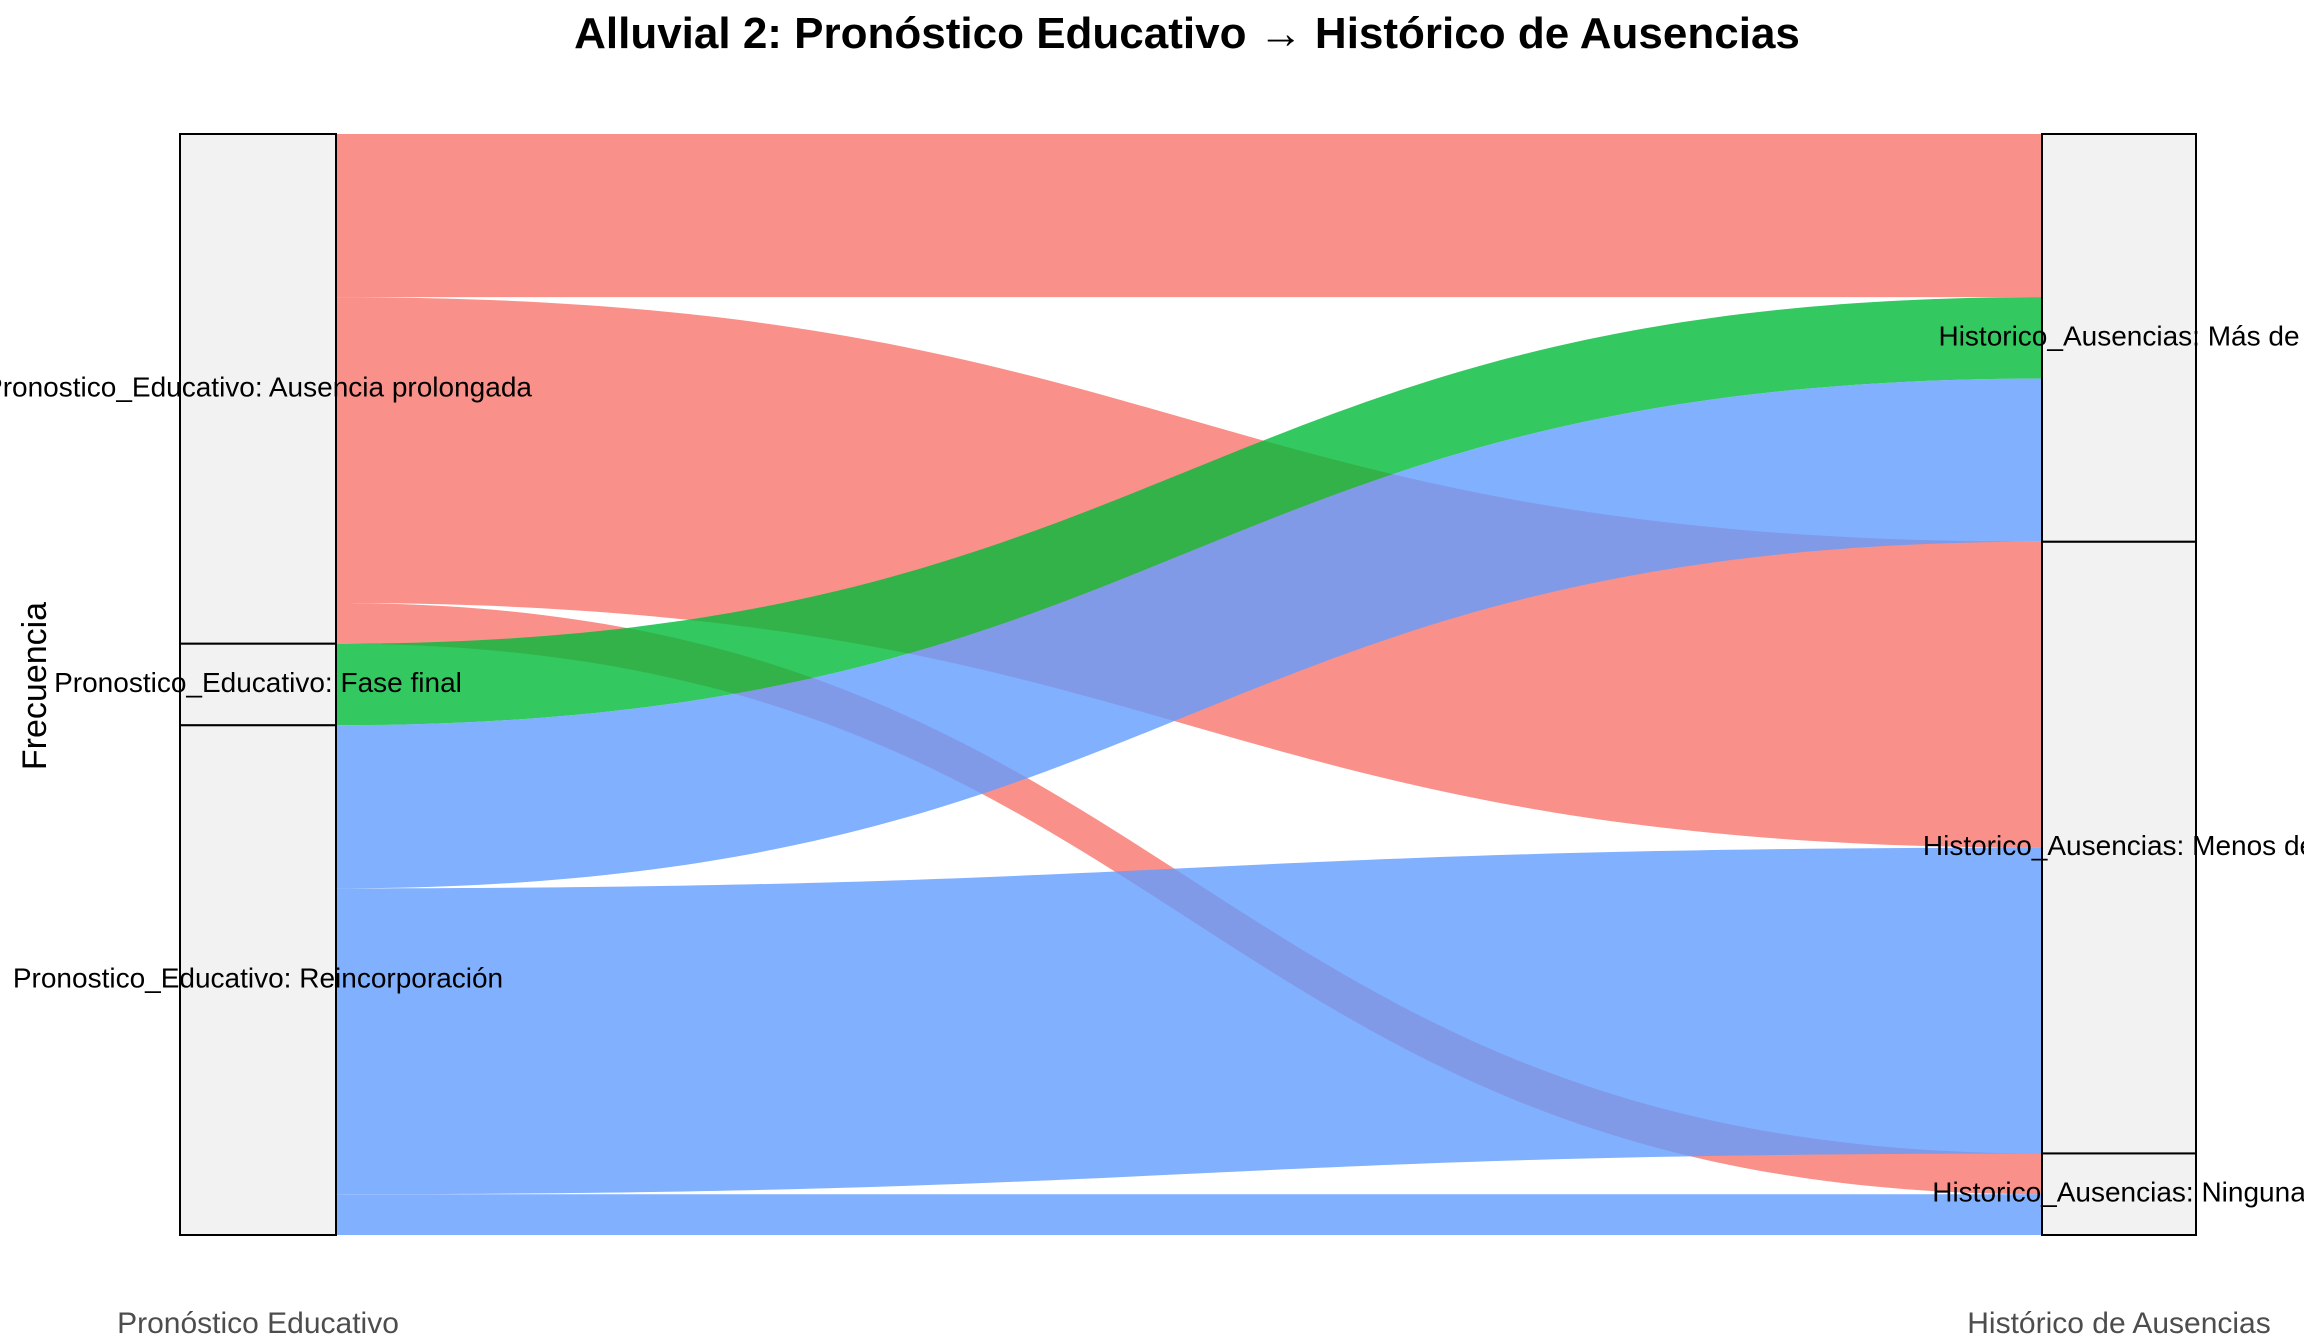 The height and width of the screenshot is (1344, 2304). What do you see at coordinates (1189, 1214) in the screenshot?
I see `flow-reincorporacion-to-ninguna` at bounding box center [1189, 1214].